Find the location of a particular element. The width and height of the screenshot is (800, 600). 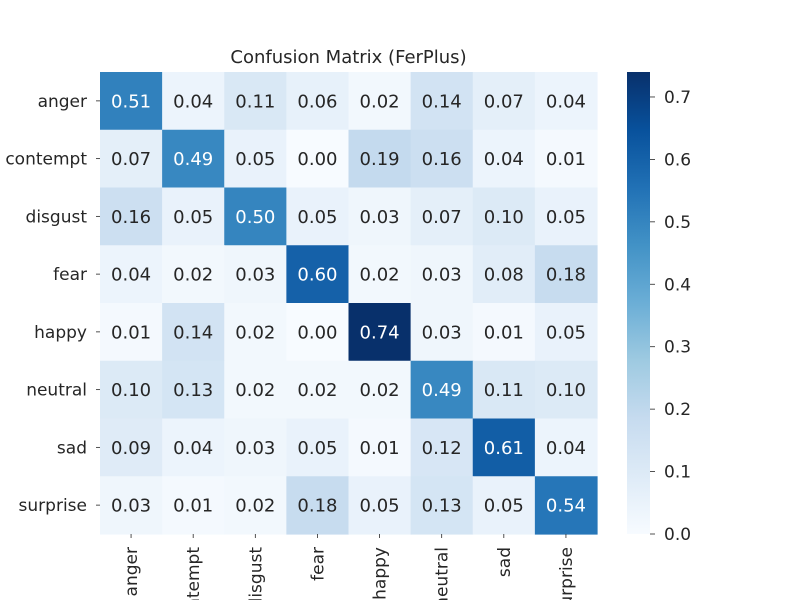

heatmap-cell-disgust-happy is located at coordinates (380, 216).